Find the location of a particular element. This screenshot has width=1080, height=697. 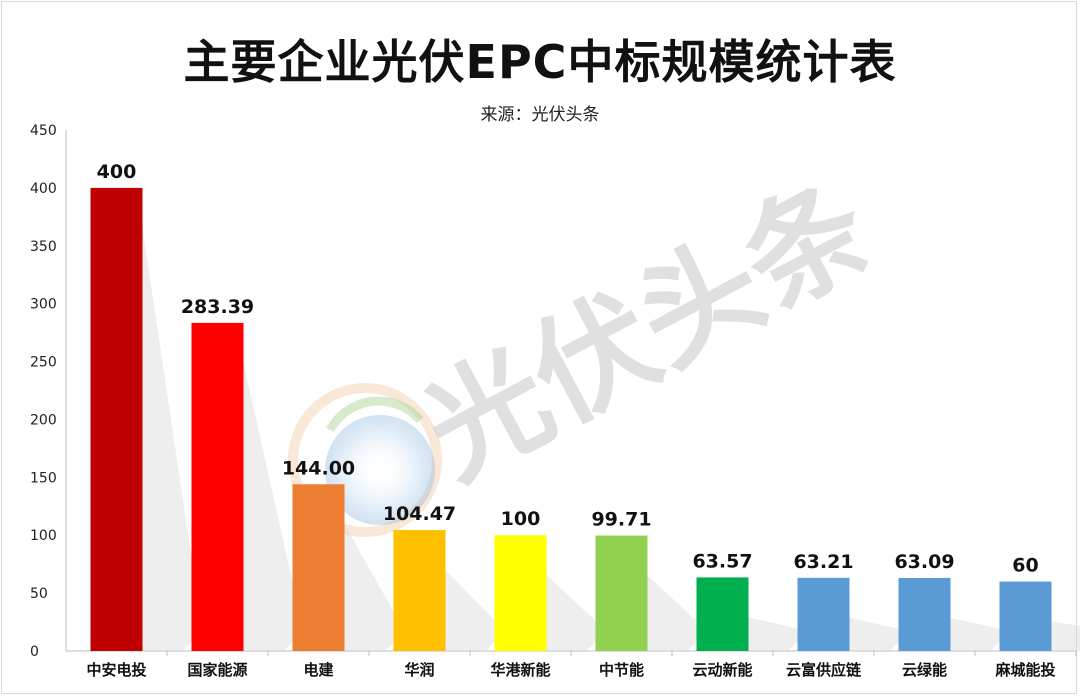

y-tick-label: 400 is located at coordinates (43, 189).